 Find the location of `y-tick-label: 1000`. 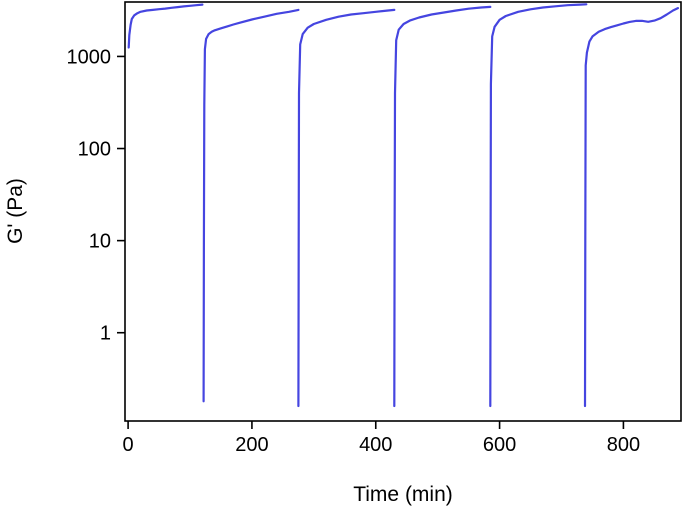

y-tick-label: 1000 is located at coordinates (89, 57).